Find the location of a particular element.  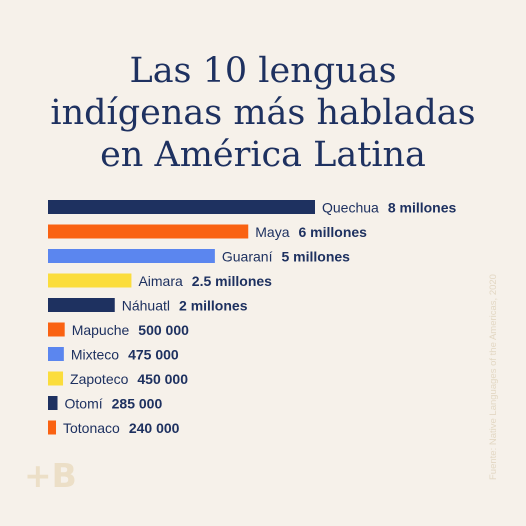

category-label: Náhuatl is located at coordinates (146, 306).